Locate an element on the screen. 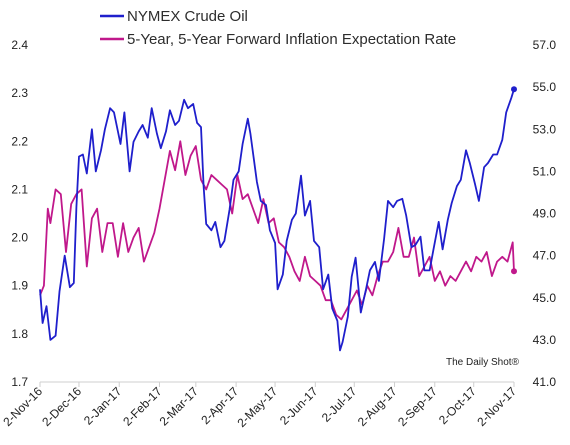 This screenshot has height=445, width=570. left-axis-tick-label: 2.3 is located at coordinates (19, 93).